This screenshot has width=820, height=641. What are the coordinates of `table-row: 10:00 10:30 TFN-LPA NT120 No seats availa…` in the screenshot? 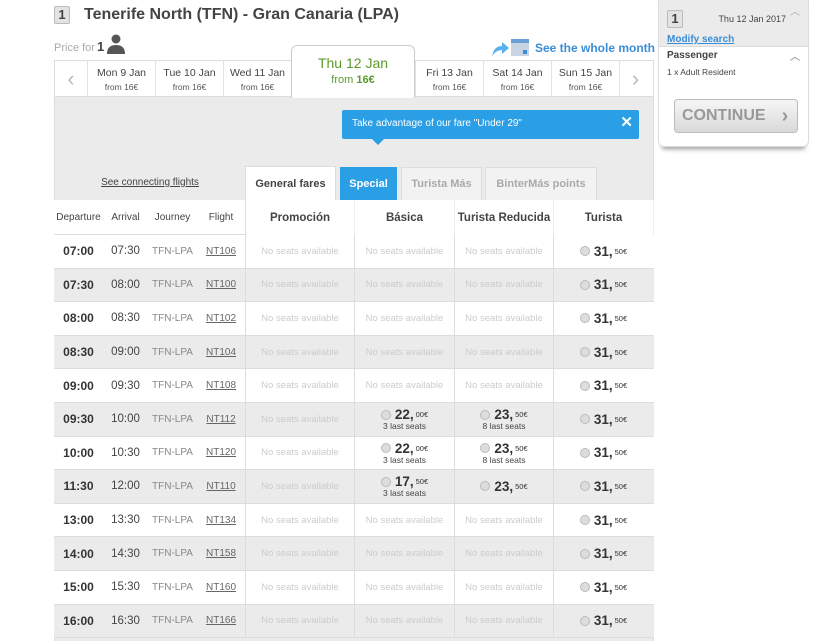 It's located at (354, 453).